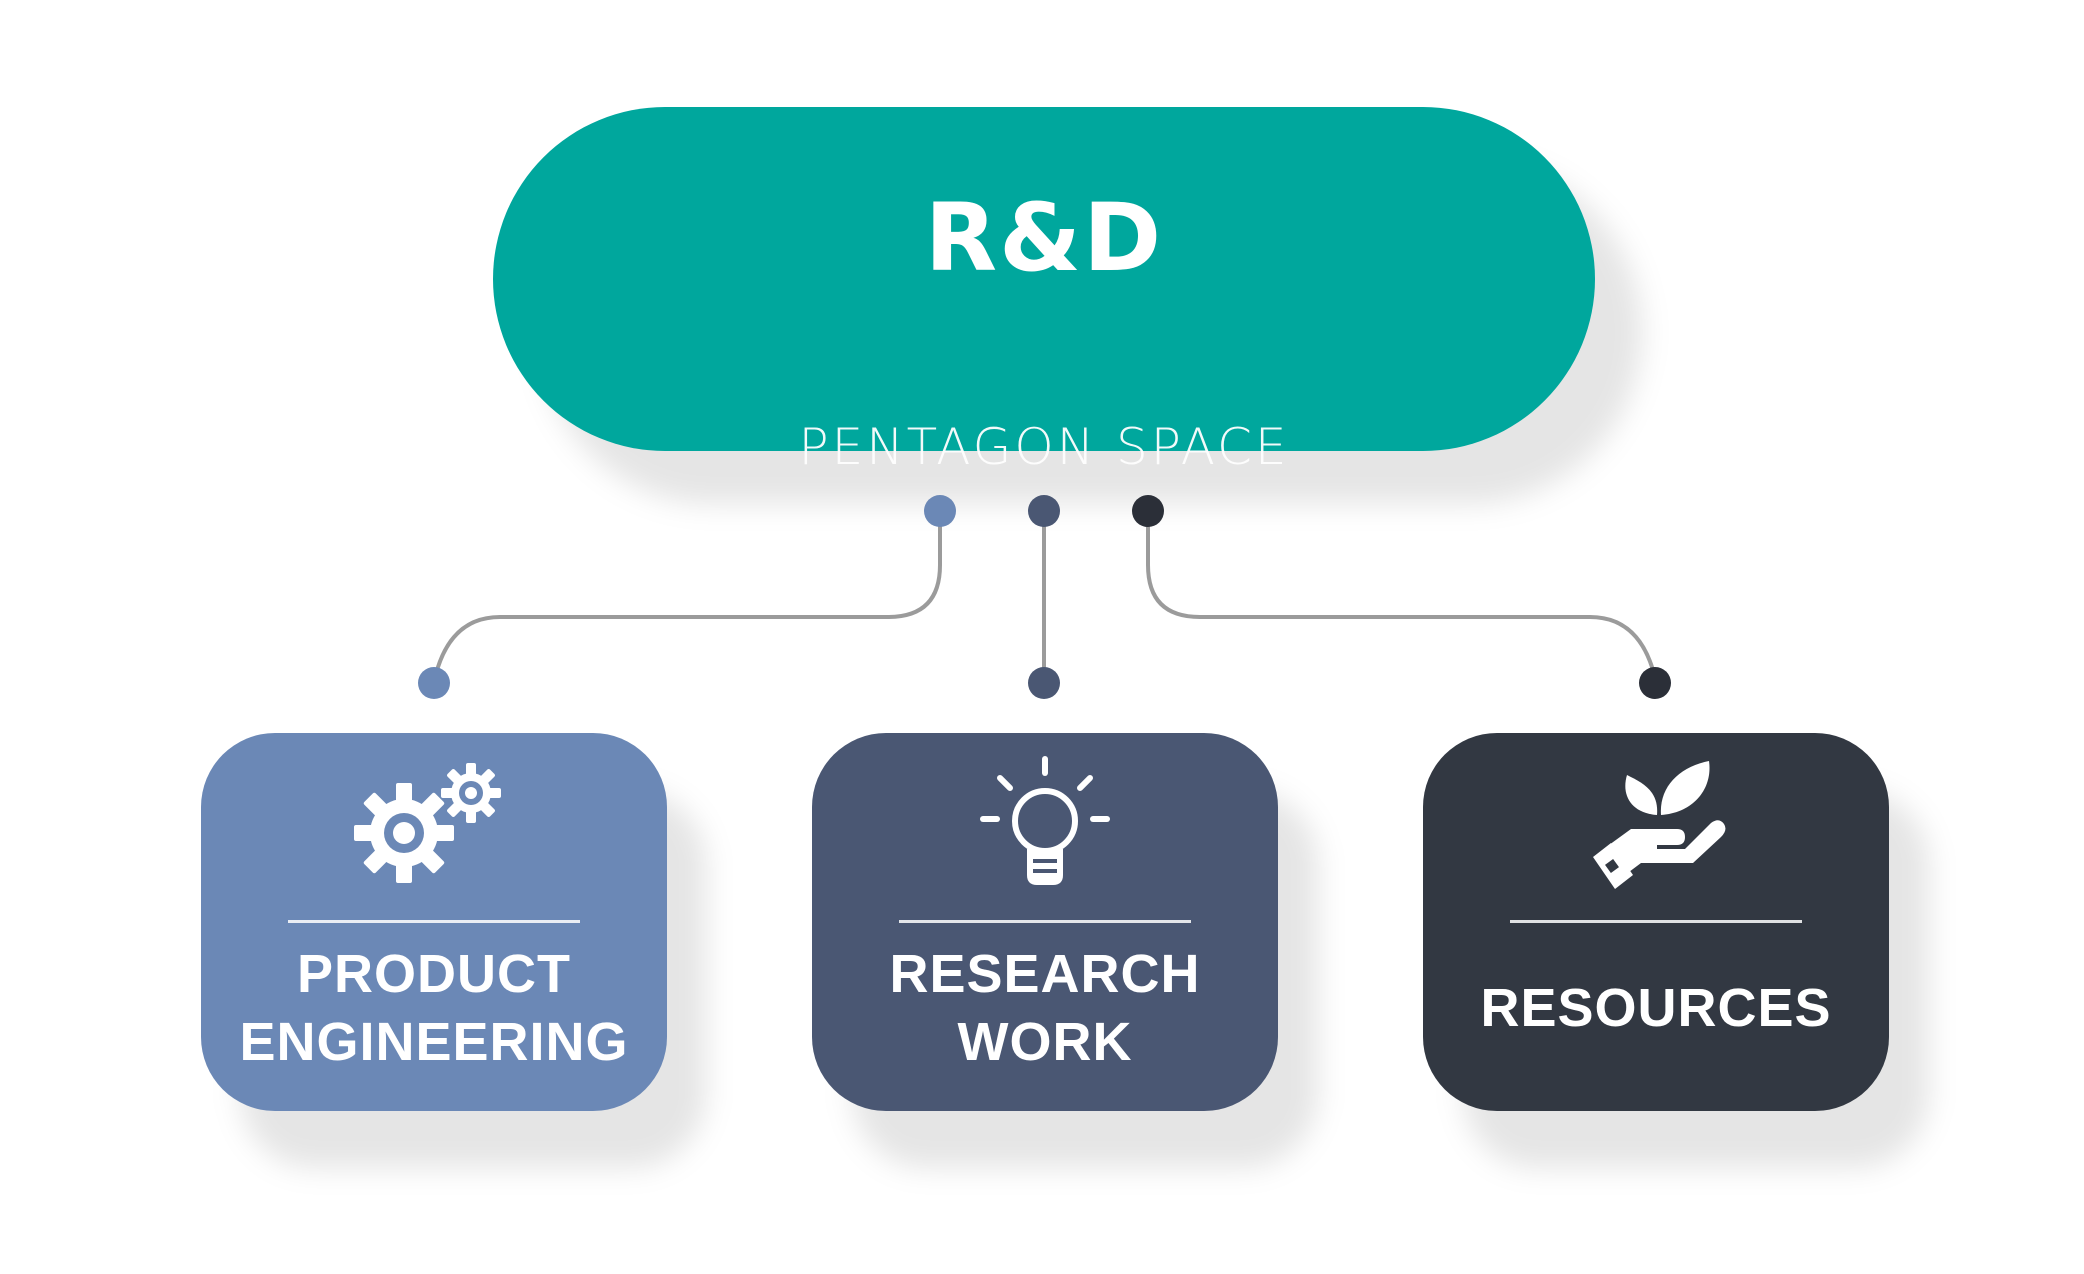  I want to click on branch-label: RESEARCH WORK, so click(1045, 1008).